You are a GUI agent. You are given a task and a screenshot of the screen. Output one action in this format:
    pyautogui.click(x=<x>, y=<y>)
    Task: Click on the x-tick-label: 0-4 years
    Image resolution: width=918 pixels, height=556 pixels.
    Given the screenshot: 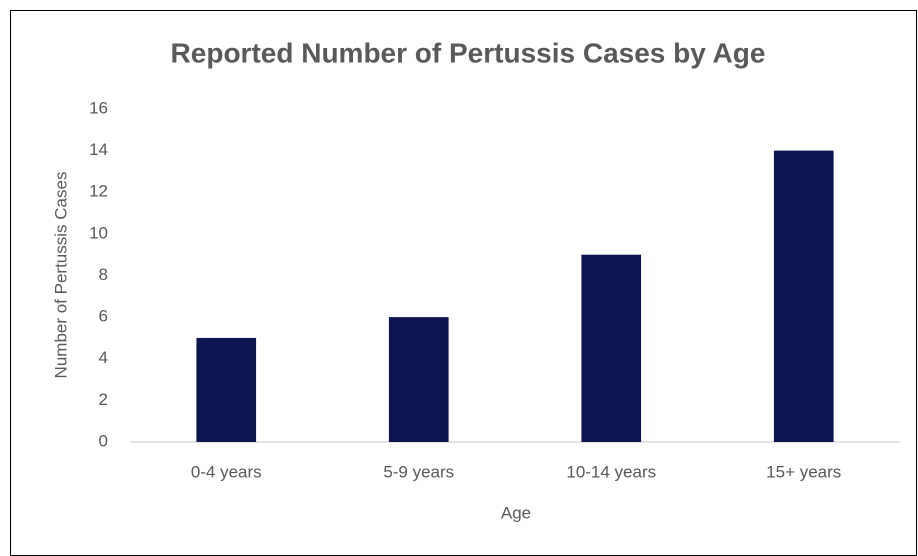 What is the action you would take?
    pyautogui.click(x=226, y=471)
    